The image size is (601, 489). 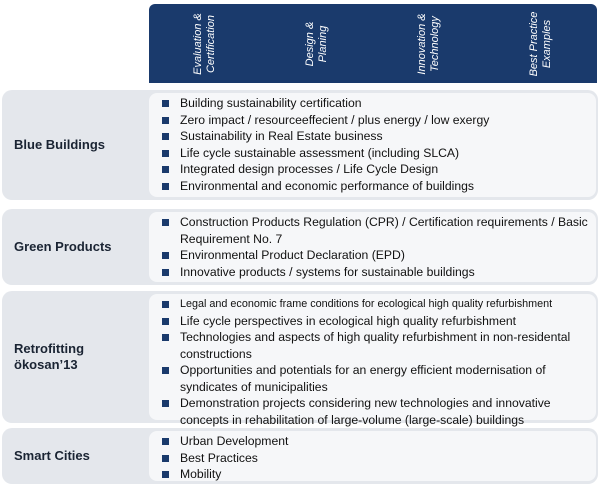 What do you see at coordinates (234, 441) in the screenshot?
I see `item-text: Urban Development` at bounding box center [234, 441].